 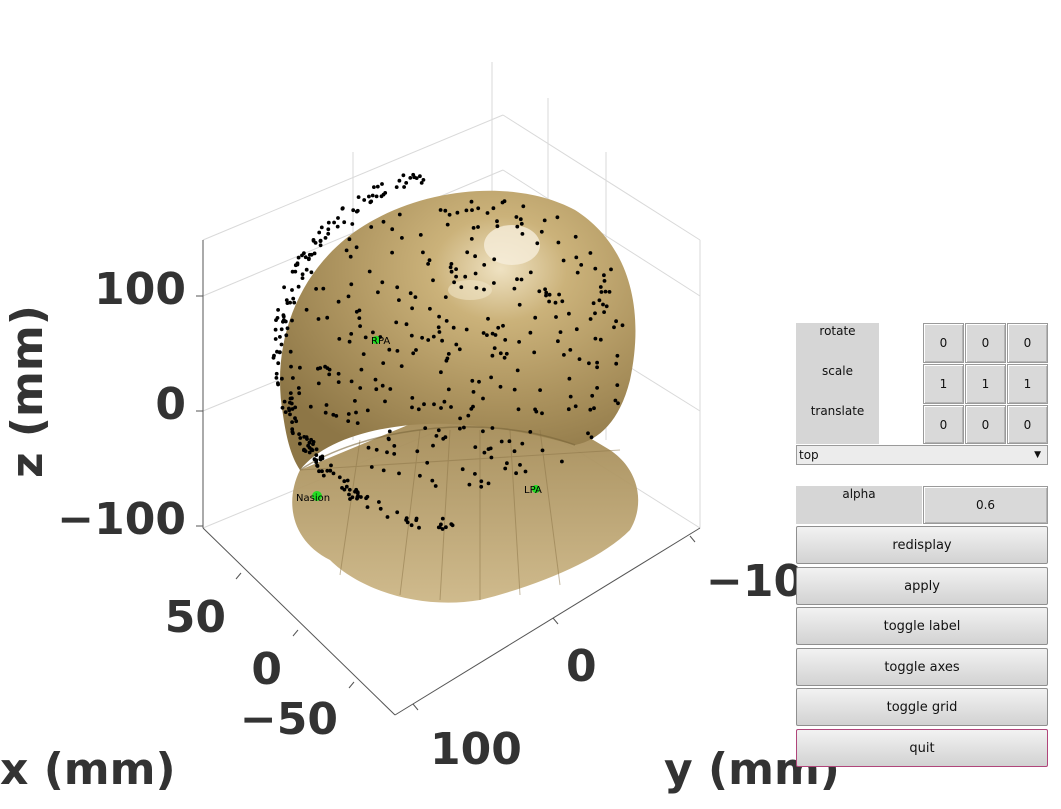 What do you see at coordinates (27, 391) in the screenshot?
I see `z-axis-label: z (mm)` at bounding box center [27, 391].